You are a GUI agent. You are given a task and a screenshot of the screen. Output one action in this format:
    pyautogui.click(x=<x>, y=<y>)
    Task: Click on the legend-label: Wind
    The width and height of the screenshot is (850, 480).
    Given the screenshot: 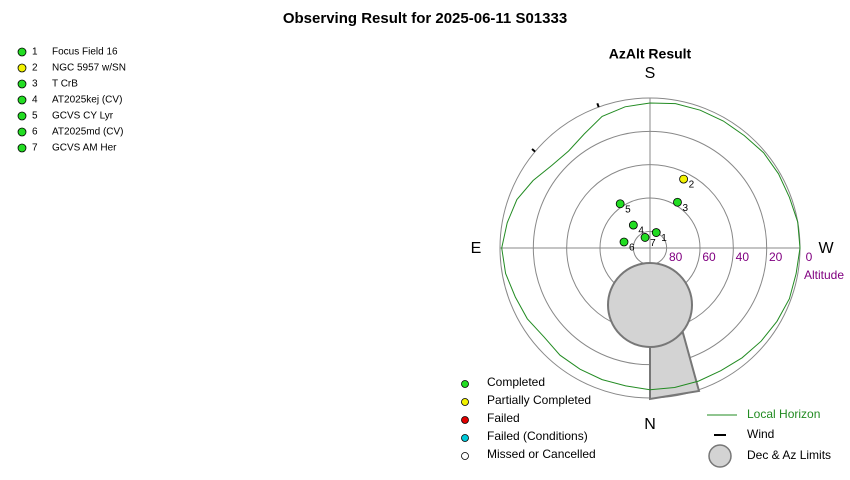 What is the action you would take?
    pyautogui.click(x=760, y=434)
    